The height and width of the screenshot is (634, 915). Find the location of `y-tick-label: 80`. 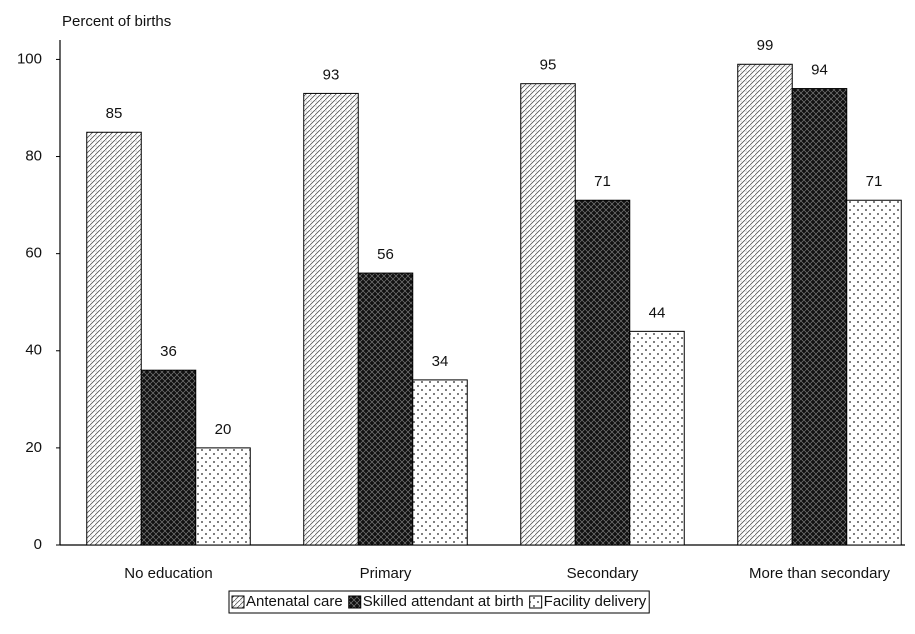

y-tick-label: 80 is located at coordinates (33, 156).